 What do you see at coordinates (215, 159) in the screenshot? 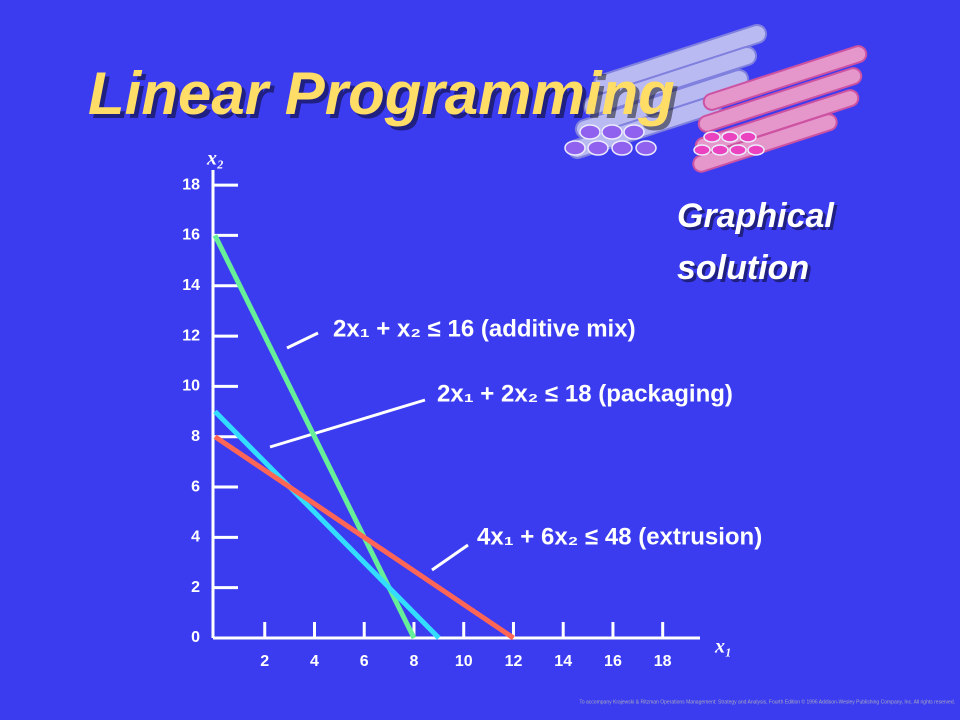
I see `y-axis-label: x₂` at bounding box center [215, 159].